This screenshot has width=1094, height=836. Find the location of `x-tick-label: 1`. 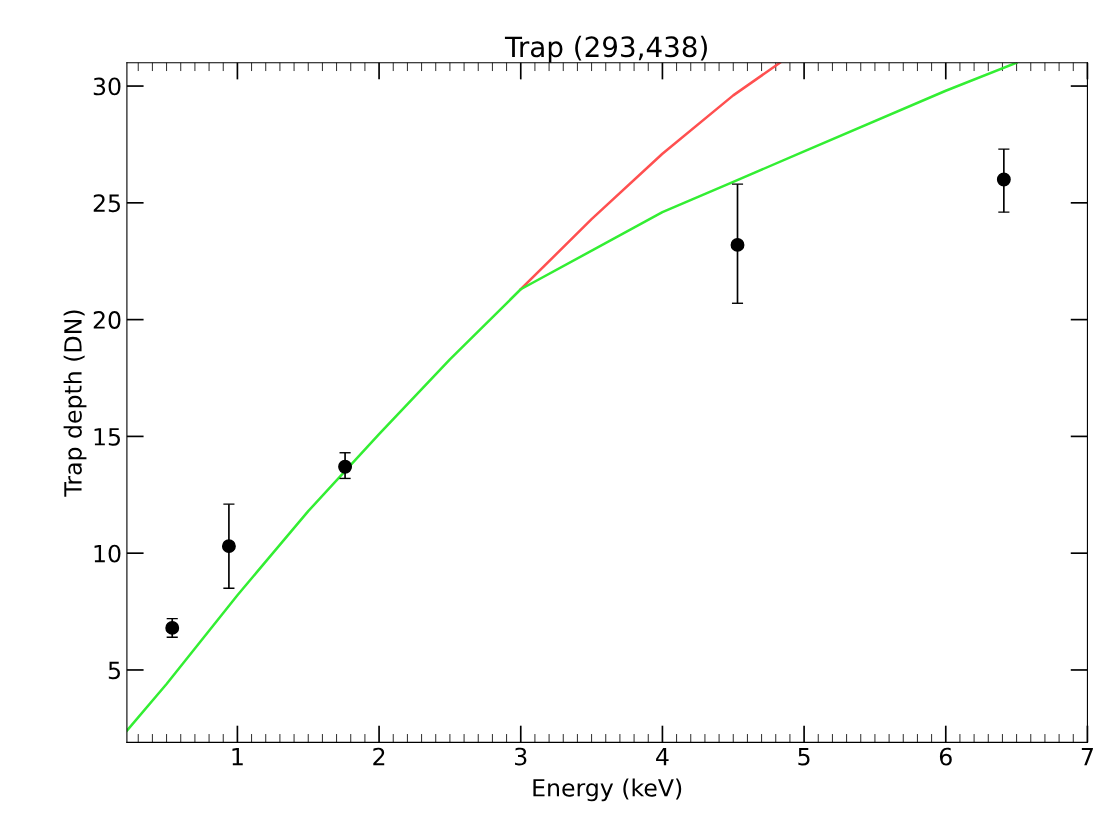

x-tick-label: 1 is located at coordinates (237, 756).